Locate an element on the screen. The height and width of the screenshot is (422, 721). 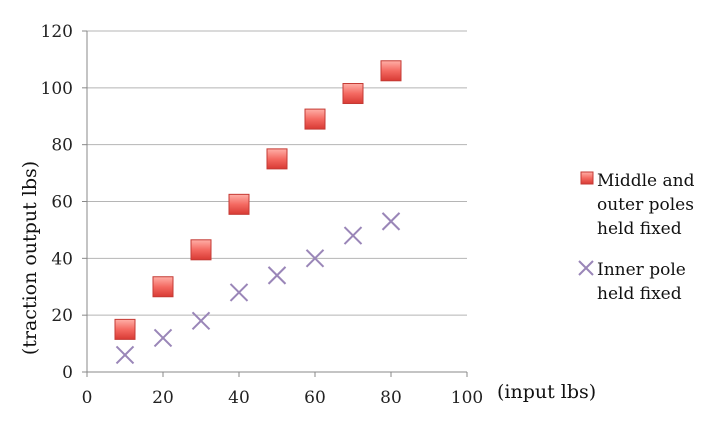
y-axis-label: (traction output lbs) is located at coordinates (30, 258).